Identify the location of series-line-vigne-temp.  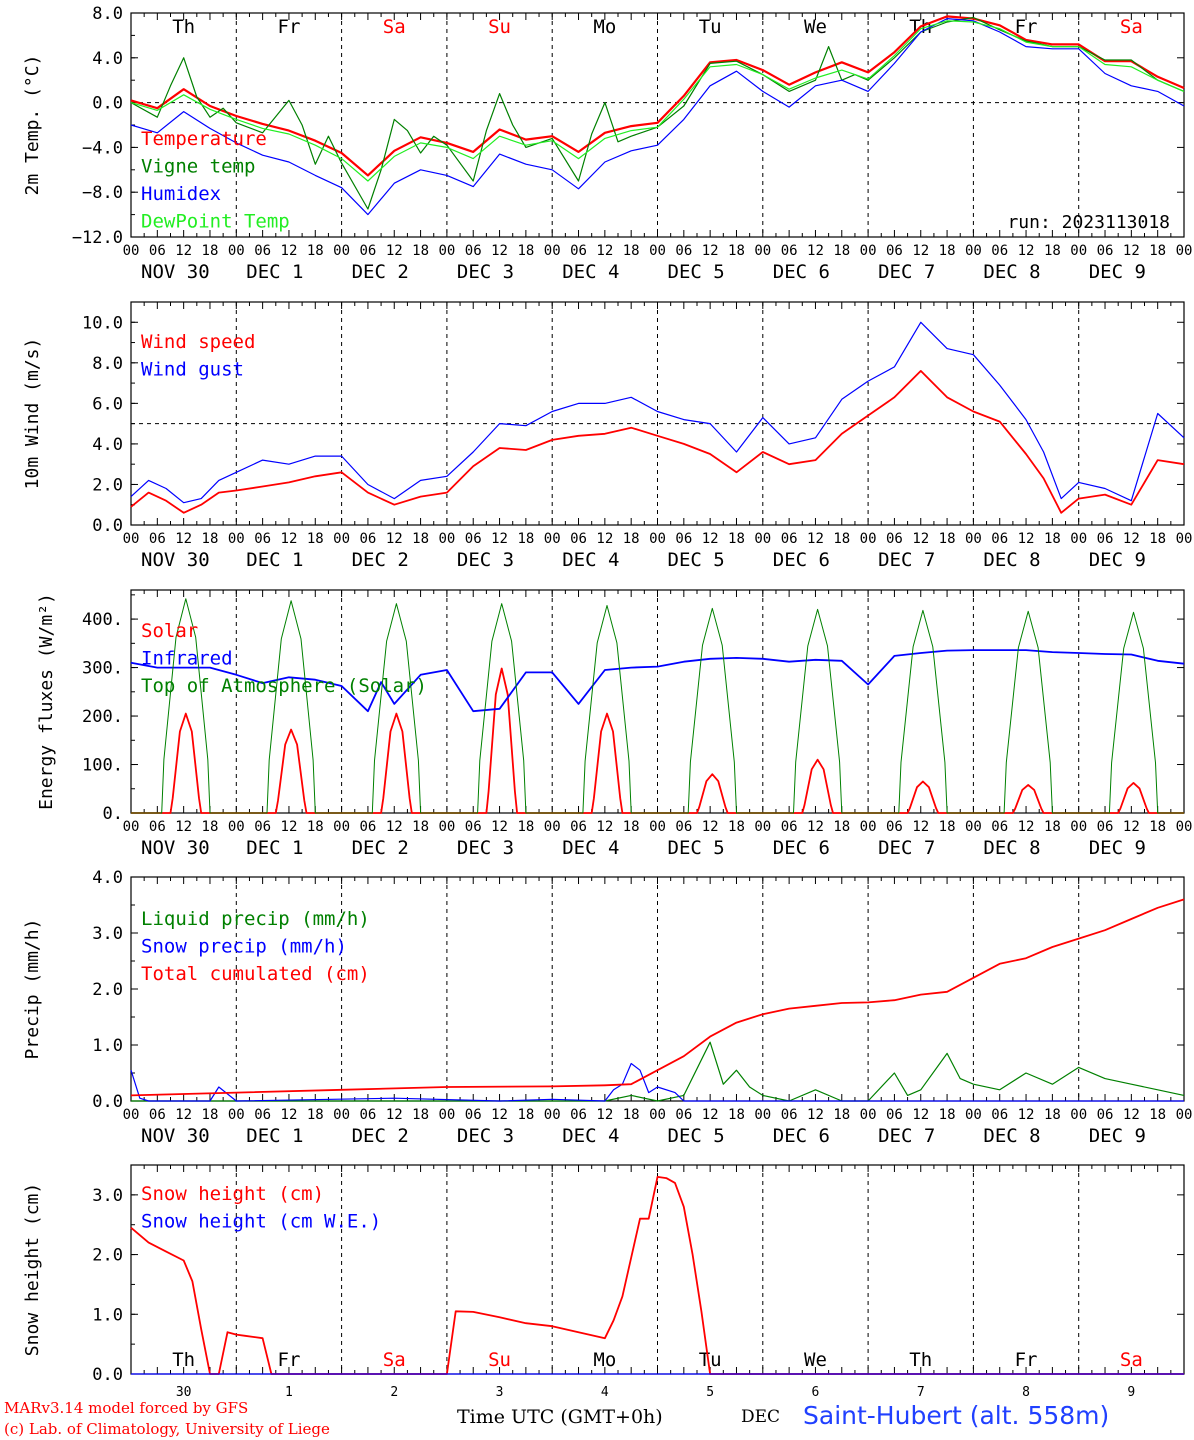
(657, 113).